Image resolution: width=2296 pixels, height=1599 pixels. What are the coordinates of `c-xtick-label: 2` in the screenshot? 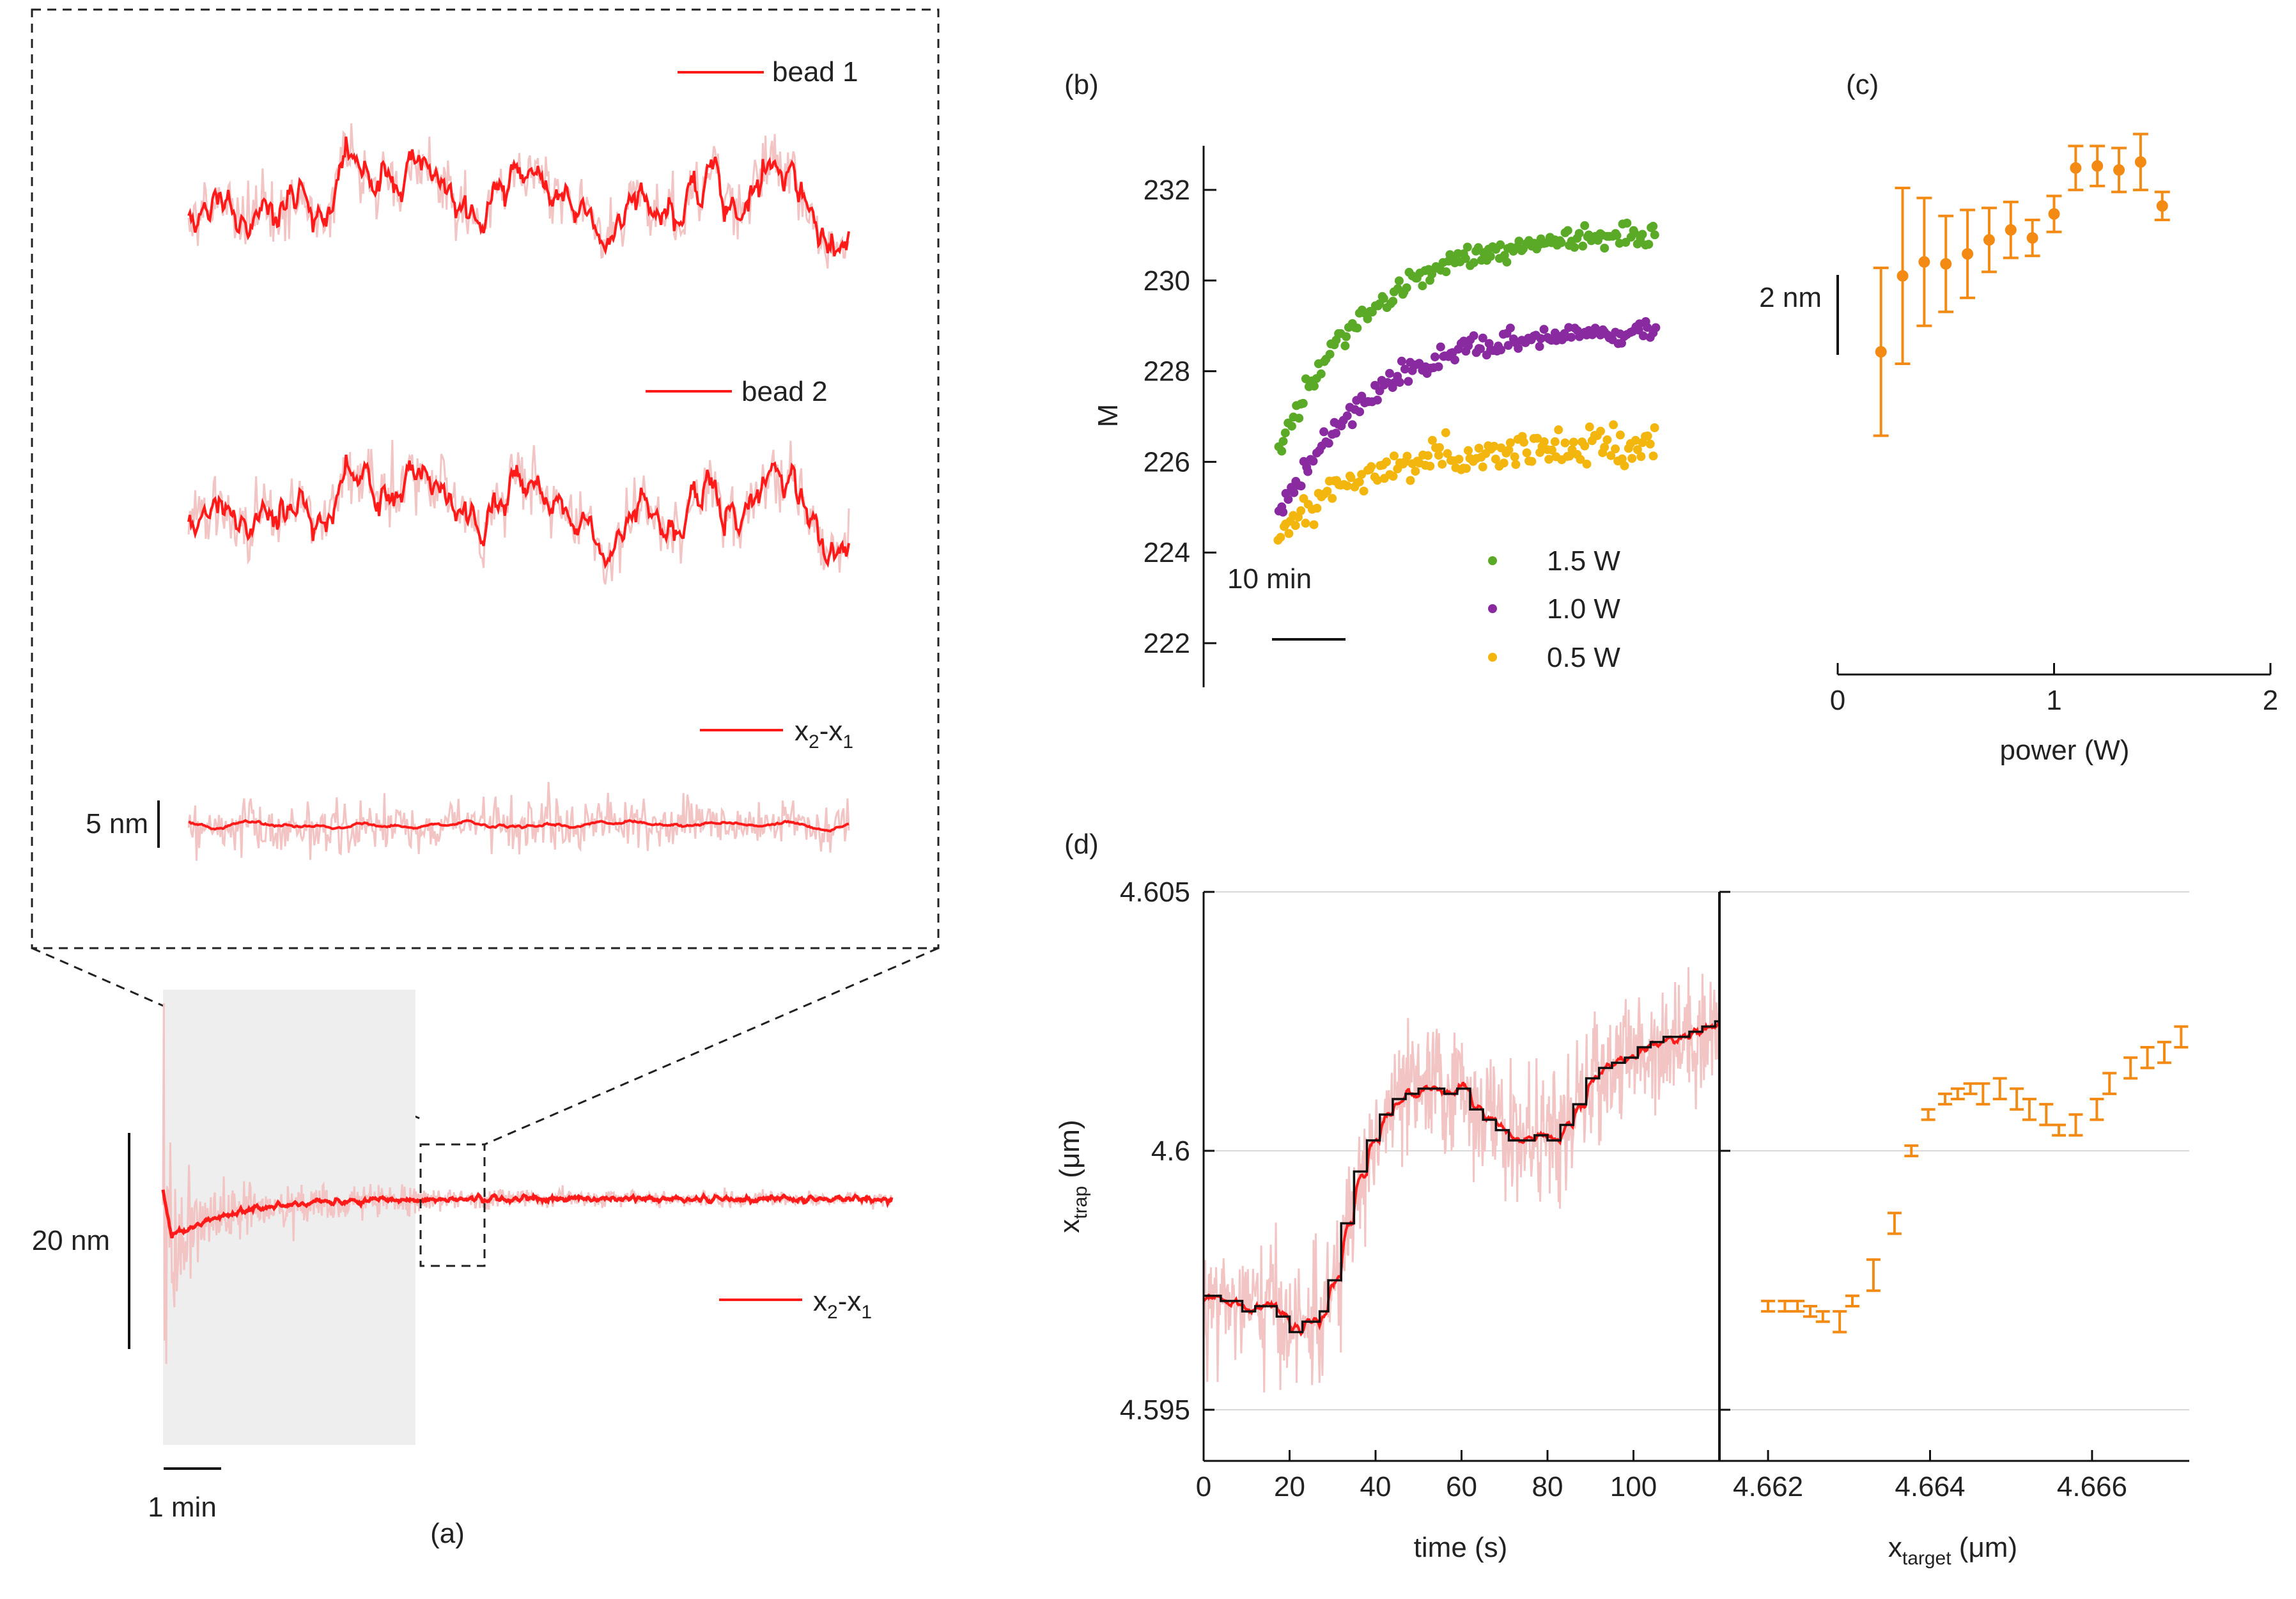 It's located at (2270, 701).